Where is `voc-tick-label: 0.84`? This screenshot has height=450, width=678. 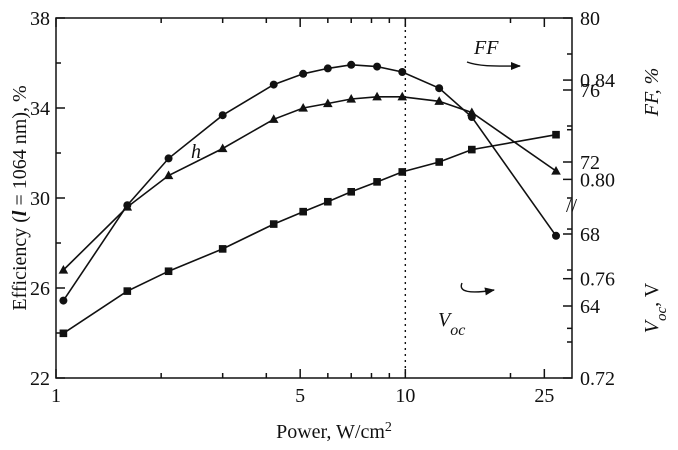 voc-tick-label: 0.84 is located at coordinates (597, 81).